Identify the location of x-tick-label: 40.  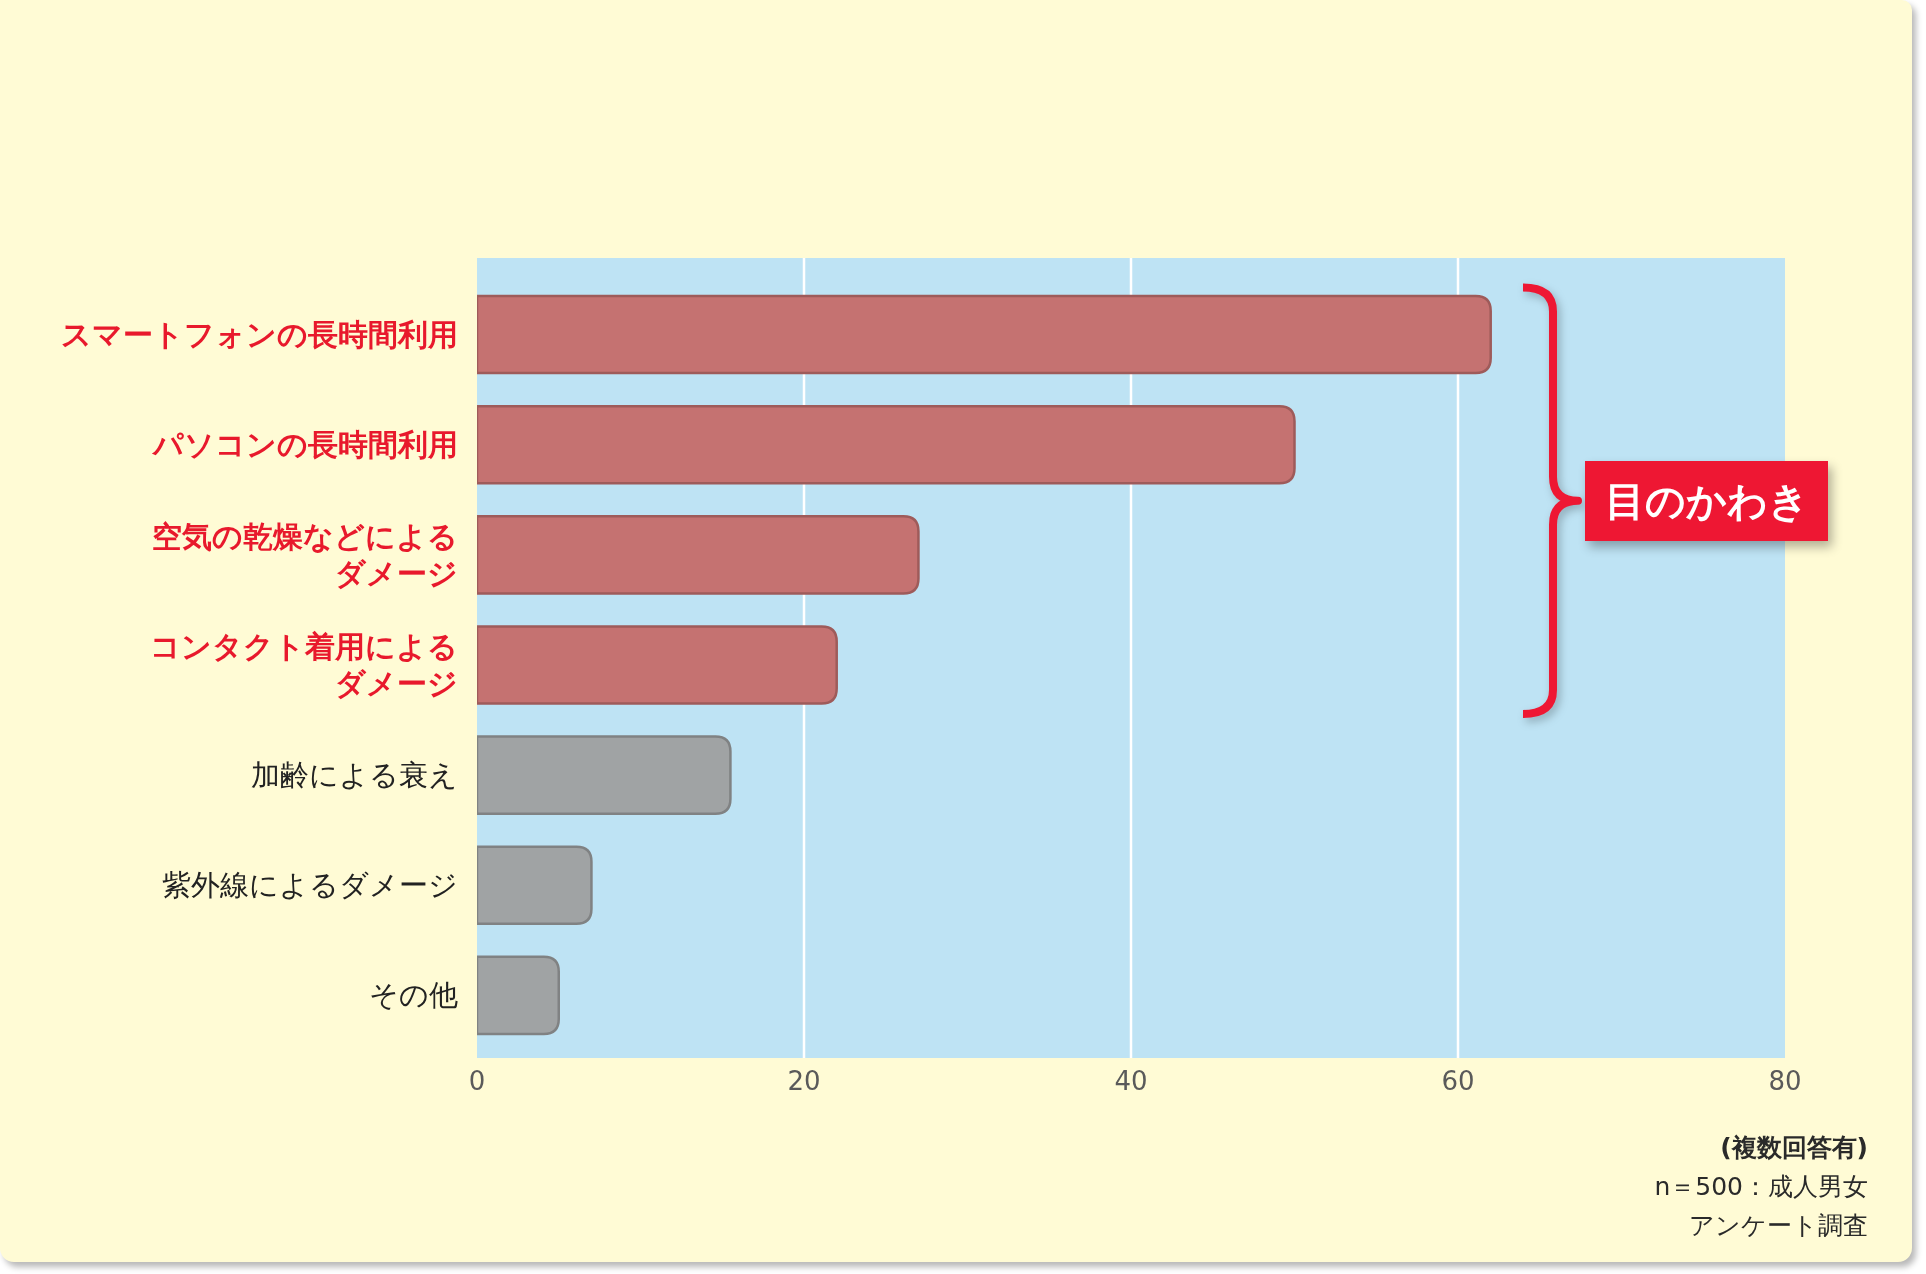
(1131, 1081).